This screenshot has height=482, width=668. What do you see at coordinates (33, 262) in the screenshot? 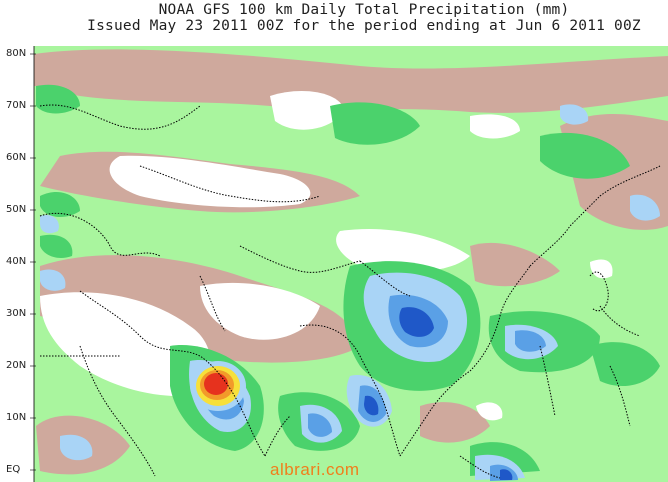
I see `latitude-ticks` at bounding box center [33, 262].